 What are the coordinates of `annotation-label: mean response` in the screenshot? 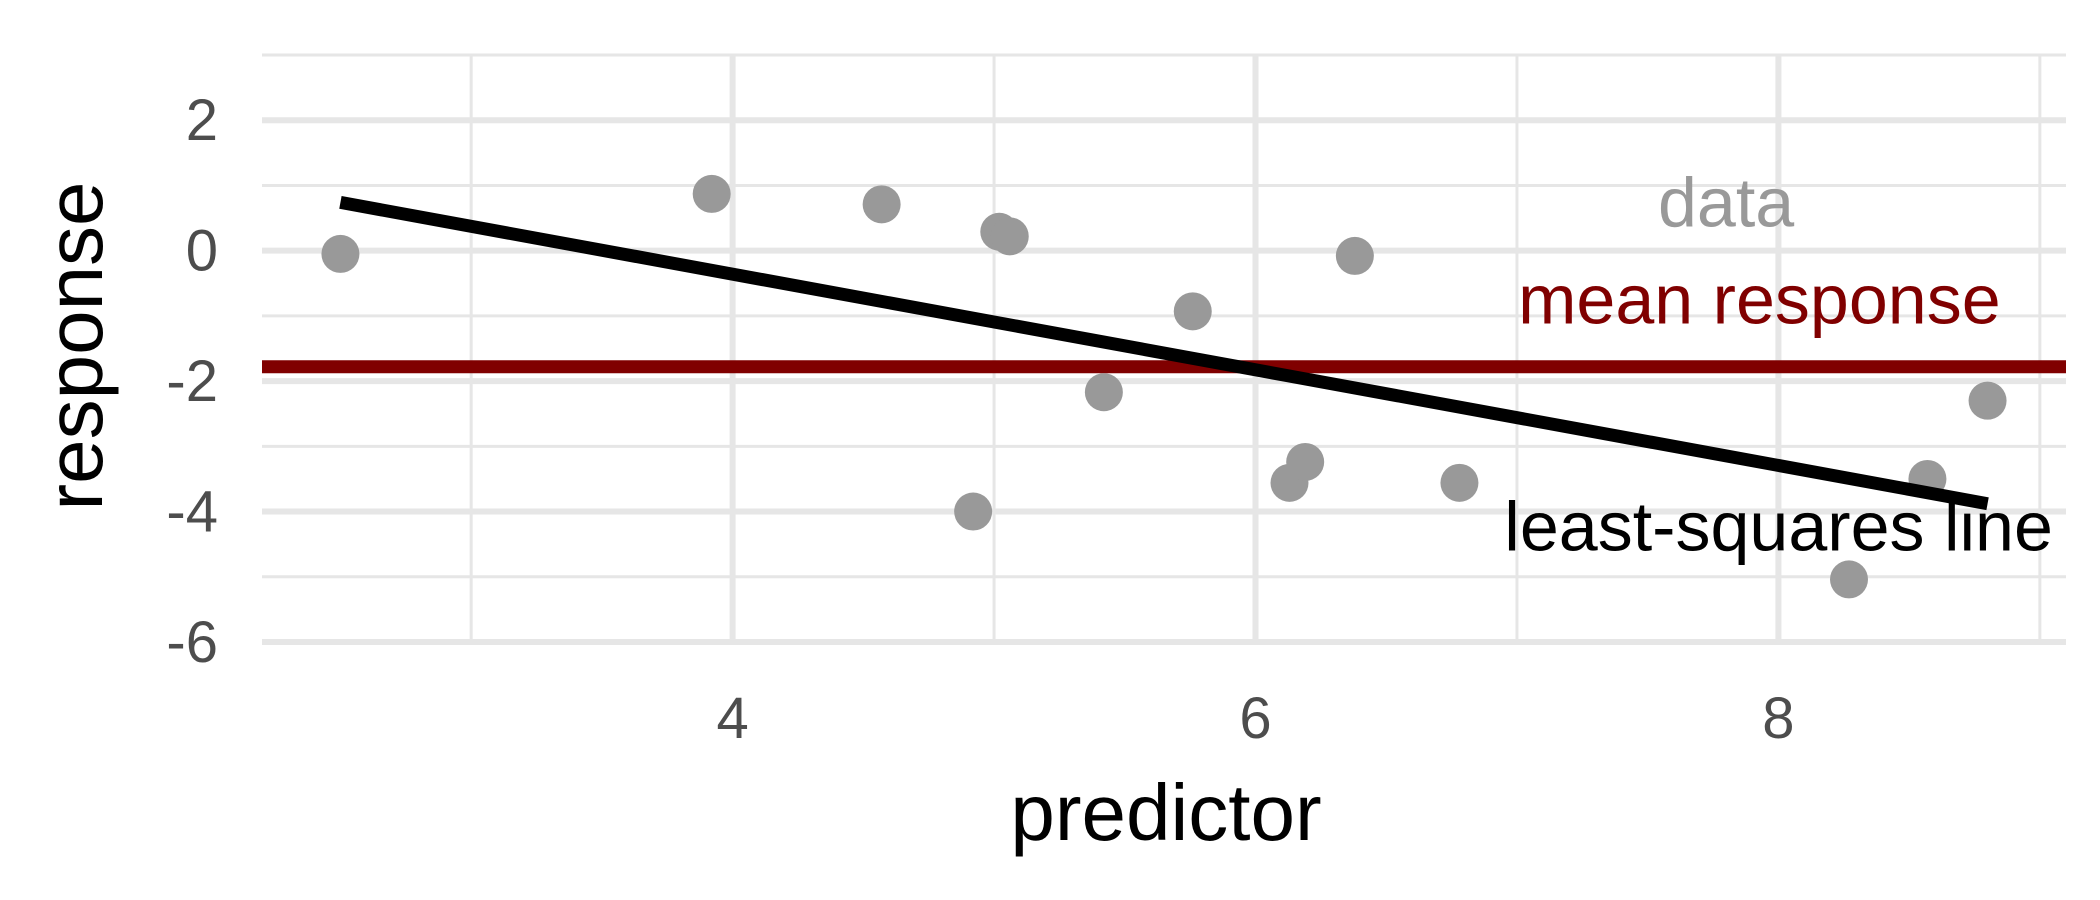 It's located at (1759, 300).